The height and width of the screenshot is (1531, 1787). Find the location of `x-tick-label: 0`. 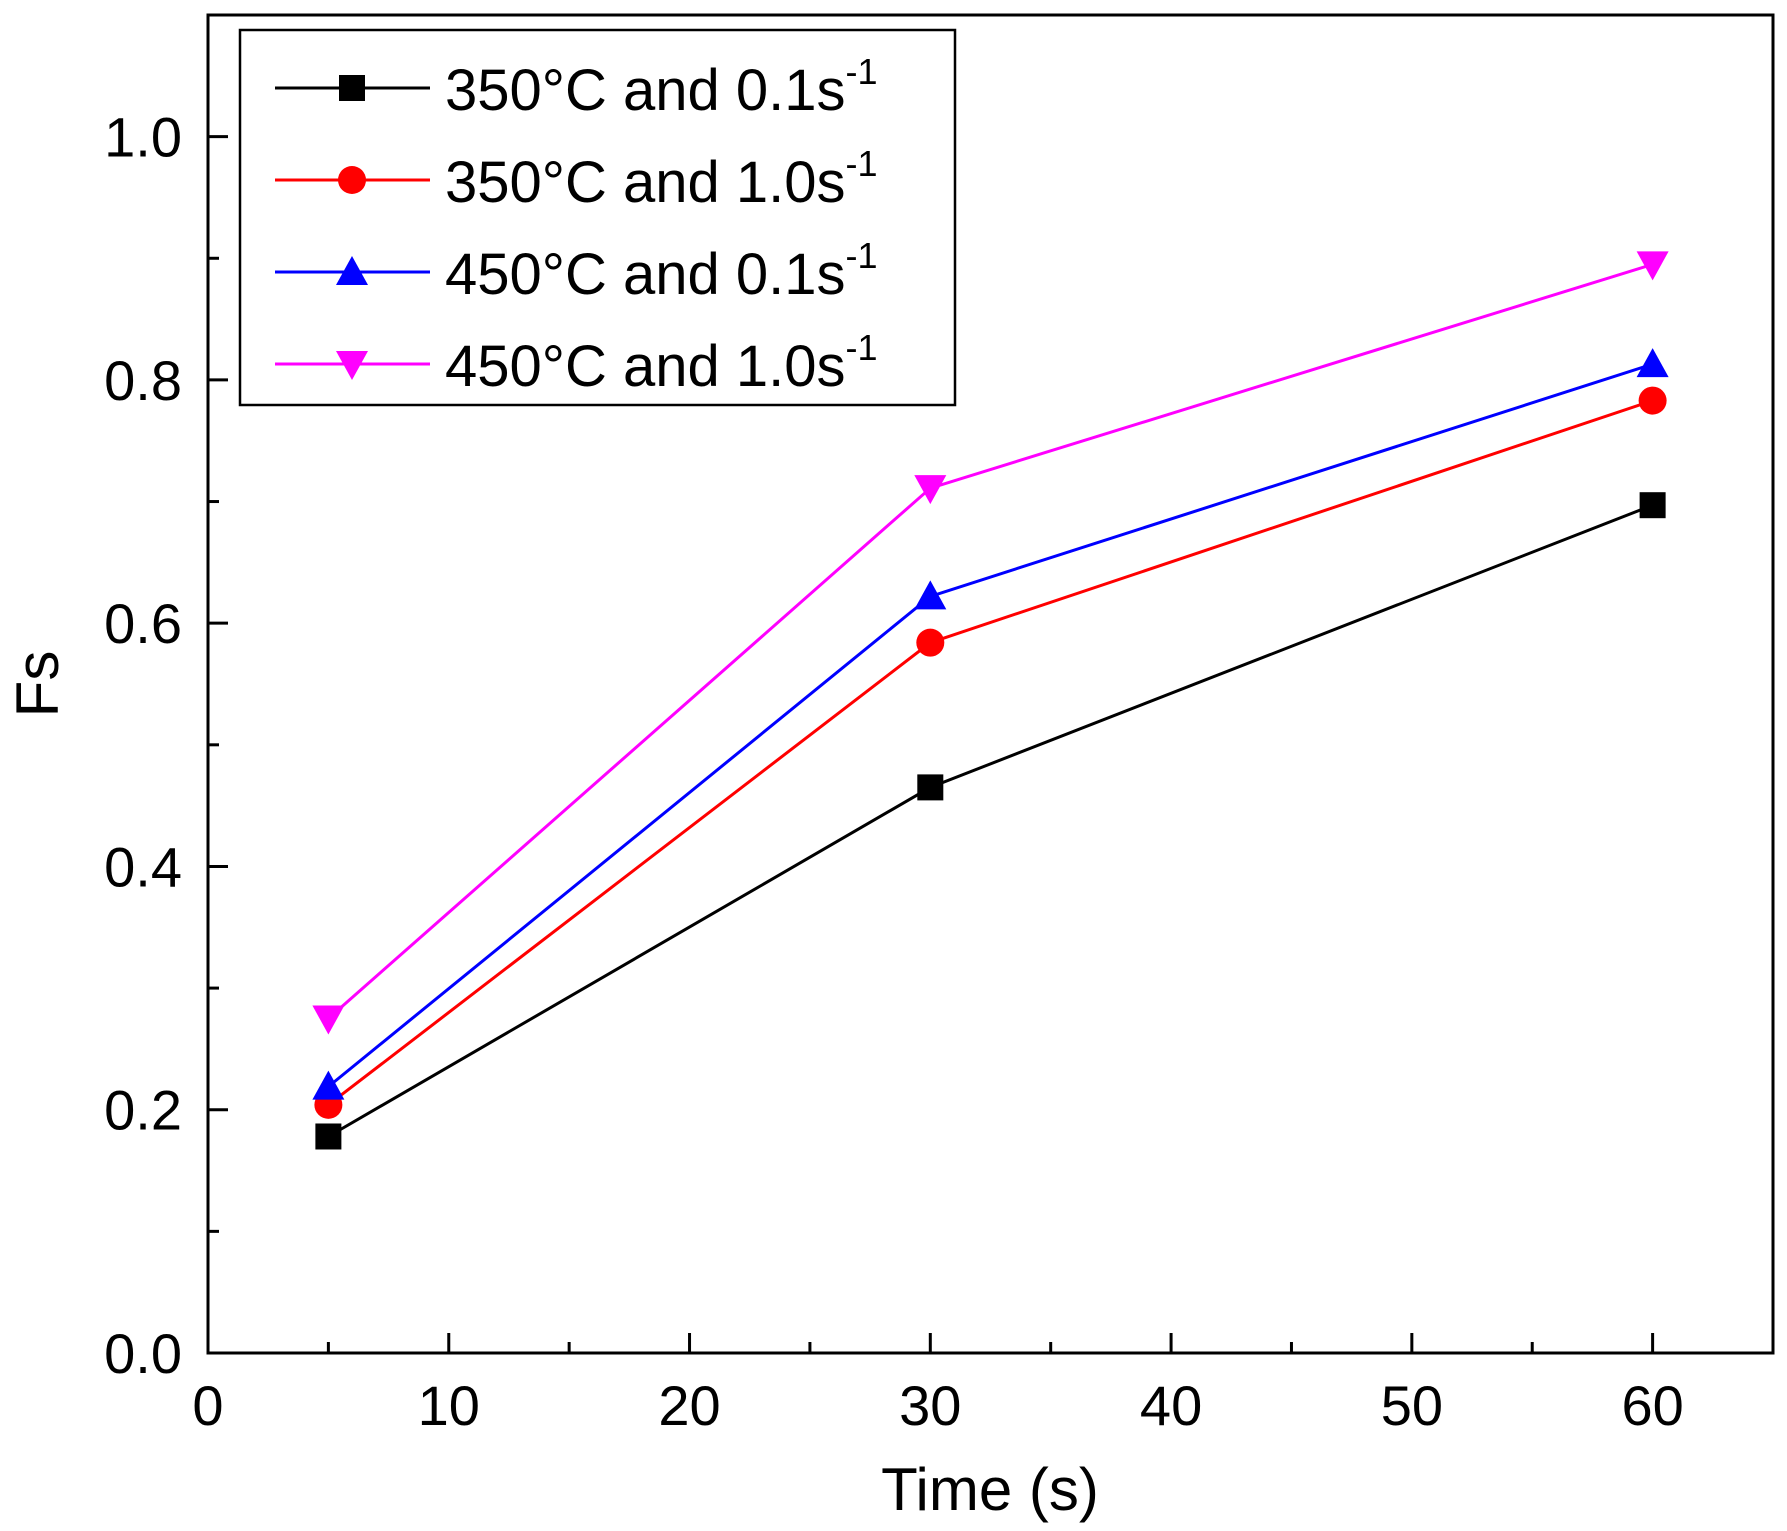

x-tick-label: 0 is located at coordinates (207, 1405).